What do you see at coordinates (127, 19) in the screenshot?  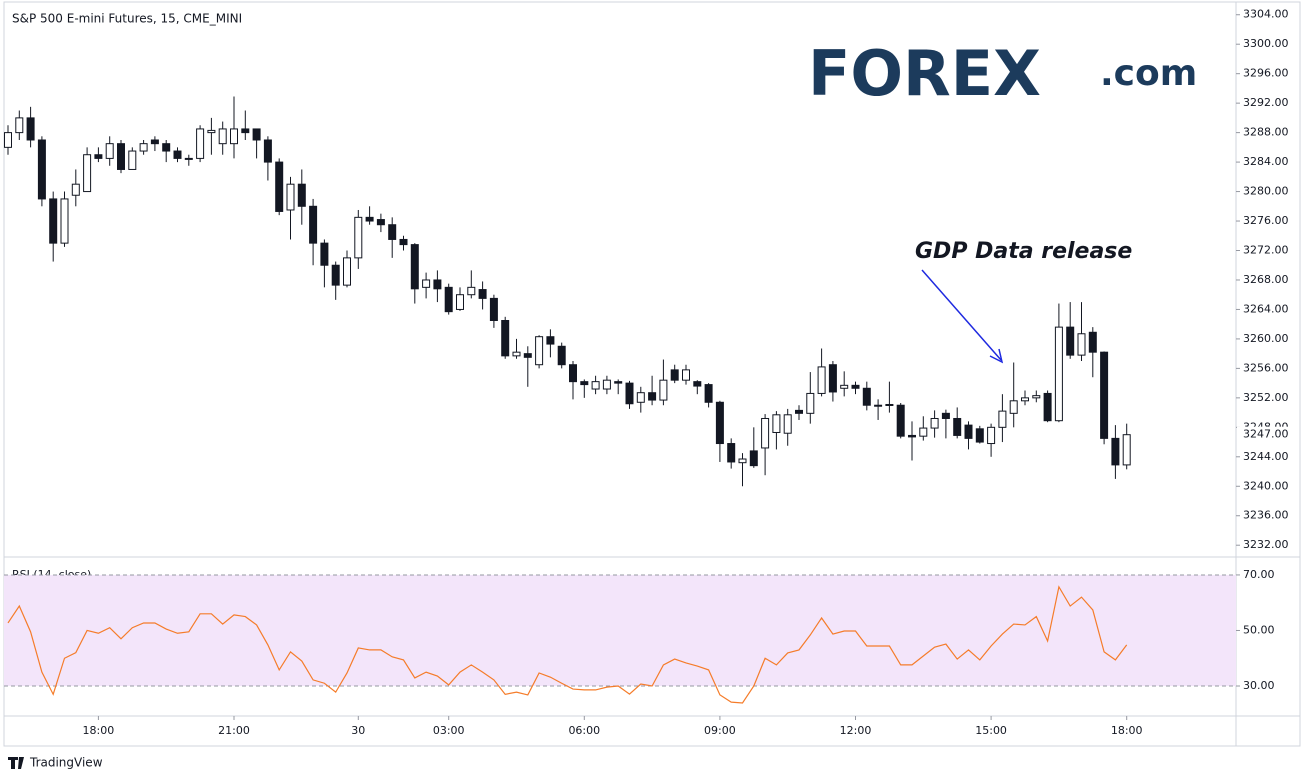 I see `chart-title: S&P 500 E-mini Futures, 15, CME_MINI` at bounding box center [127, 19].